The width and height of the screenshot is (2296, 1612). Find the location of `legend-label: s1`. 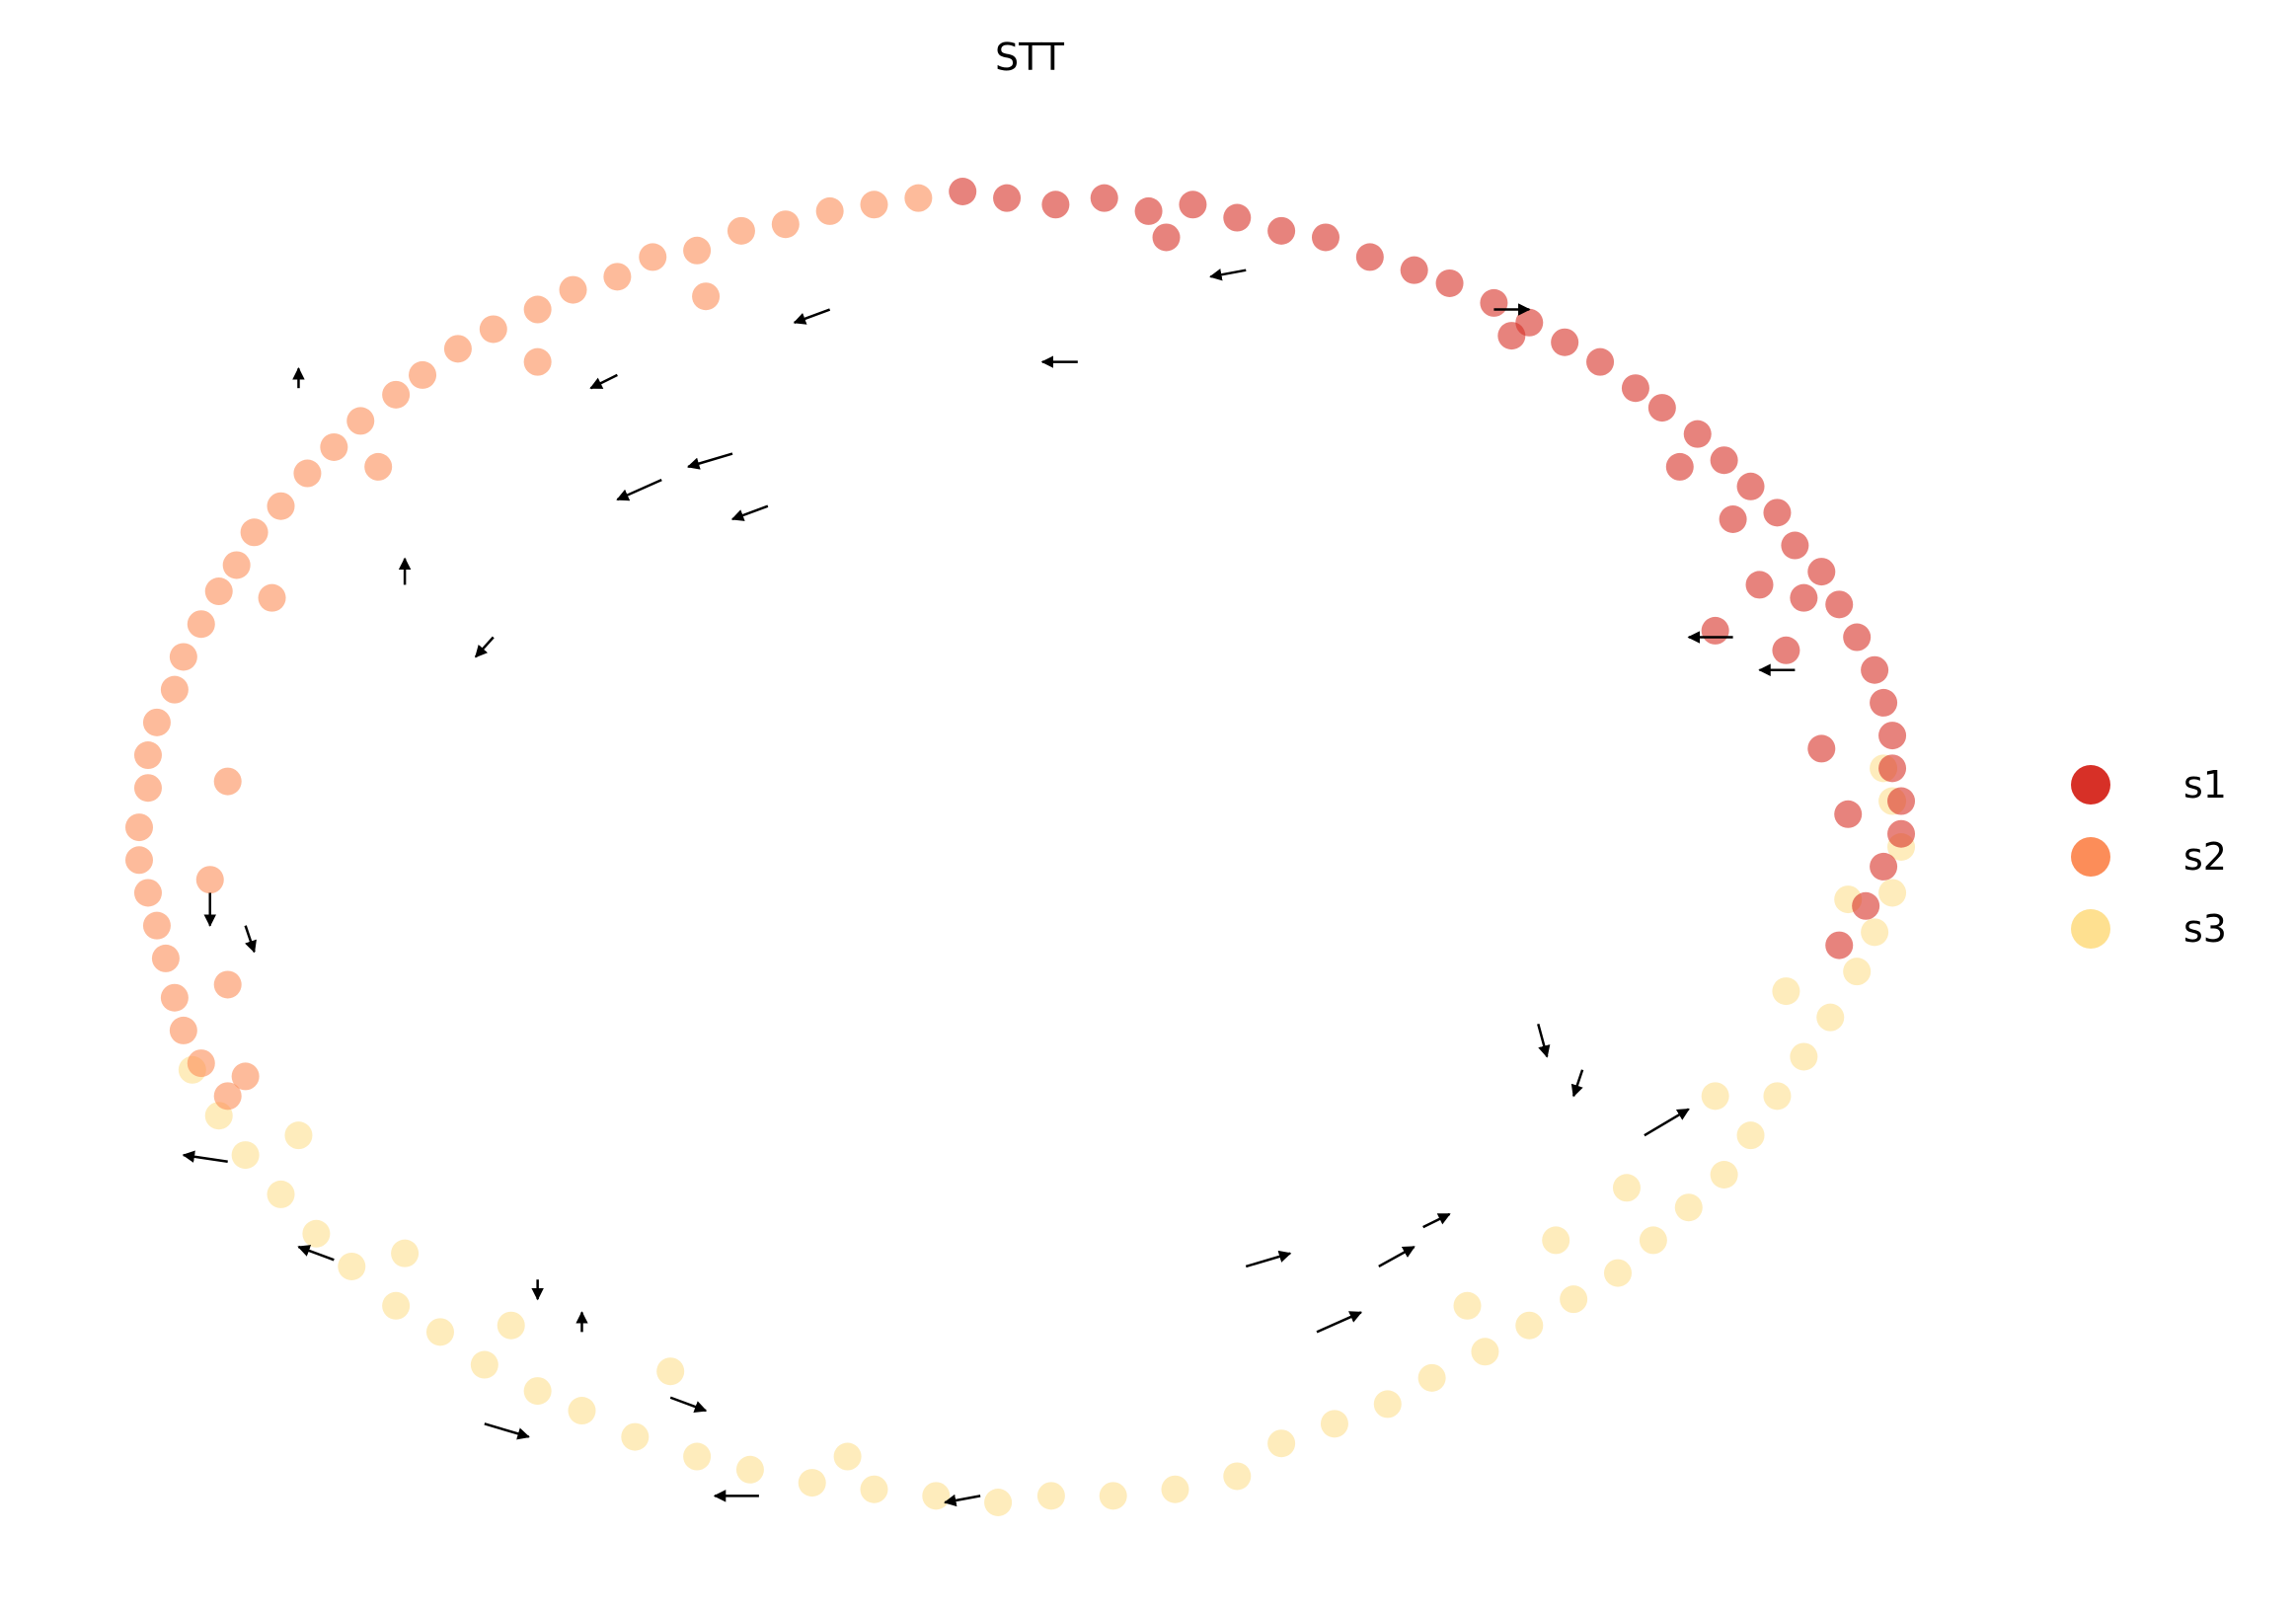

legend-label: s1 is located at coordinates (2205, 784).